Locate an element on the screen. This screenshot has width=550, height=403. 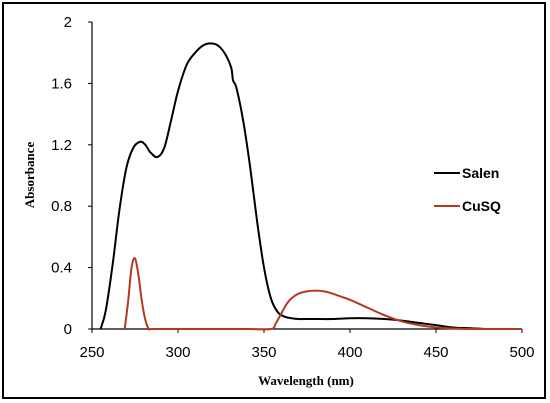
x-tick-label: 350 is located at coordinates (263, 352).